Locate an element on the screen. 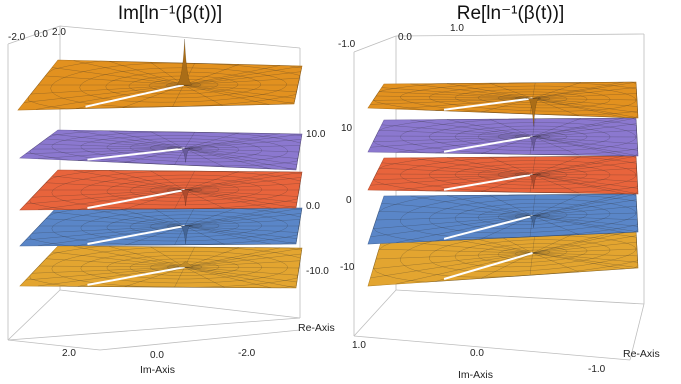 This screenshot has width=681, height=384. right-y-axis-label: Re-Axis is located at coordinates (641, 354).